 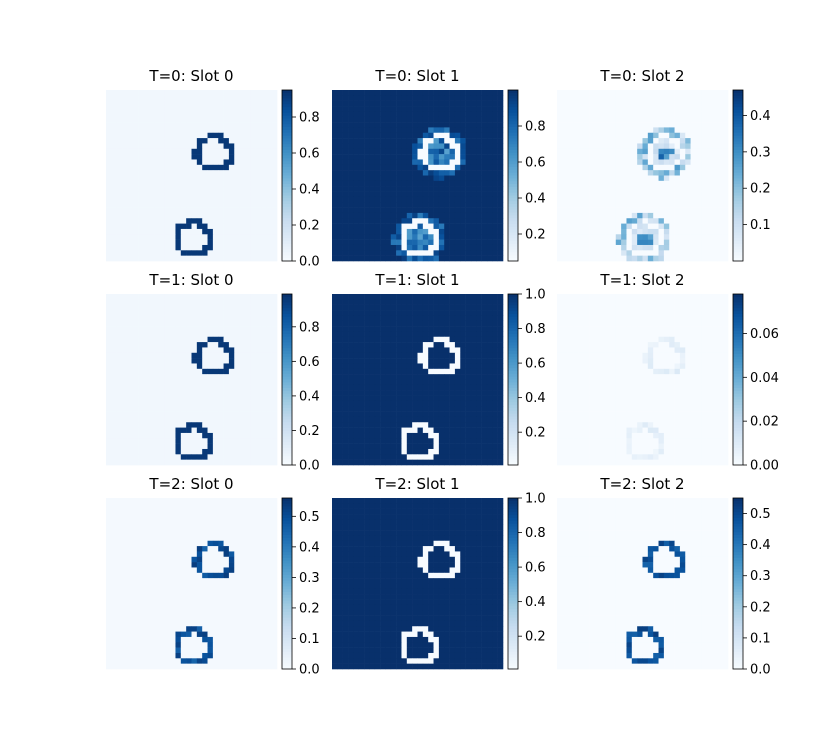 What do you see at coordinates (526, 175) in the screenshot?
I see `colorbar: 0.20.40.60.8` at bounding box center [526, 175].